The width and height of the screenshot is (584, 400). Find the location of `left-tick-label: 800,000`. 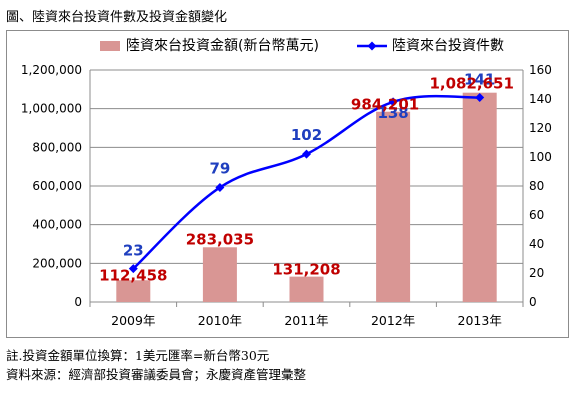

left-tick-label: 800,000 is located at coordinates (57, 147).